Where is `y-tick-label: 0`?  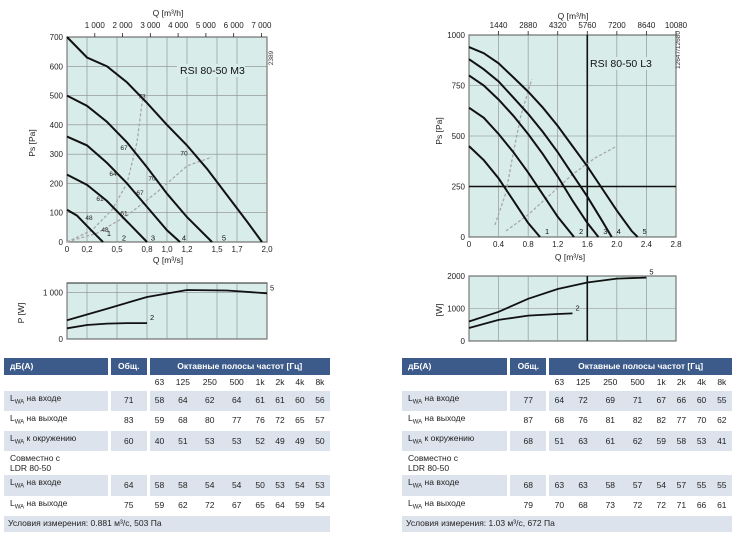
y-tick-label: 0 is located at coordinates (463, 237).